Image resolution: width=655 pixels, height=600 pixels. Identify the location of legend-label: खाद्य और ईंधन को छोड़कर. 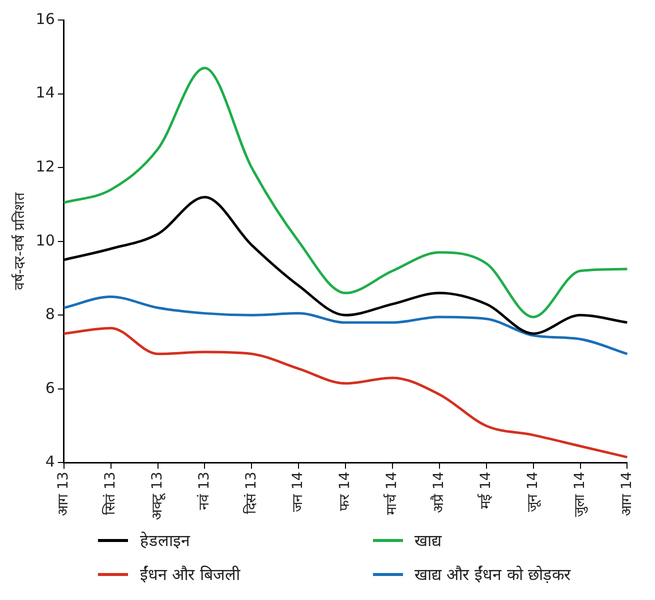
(492, 574).